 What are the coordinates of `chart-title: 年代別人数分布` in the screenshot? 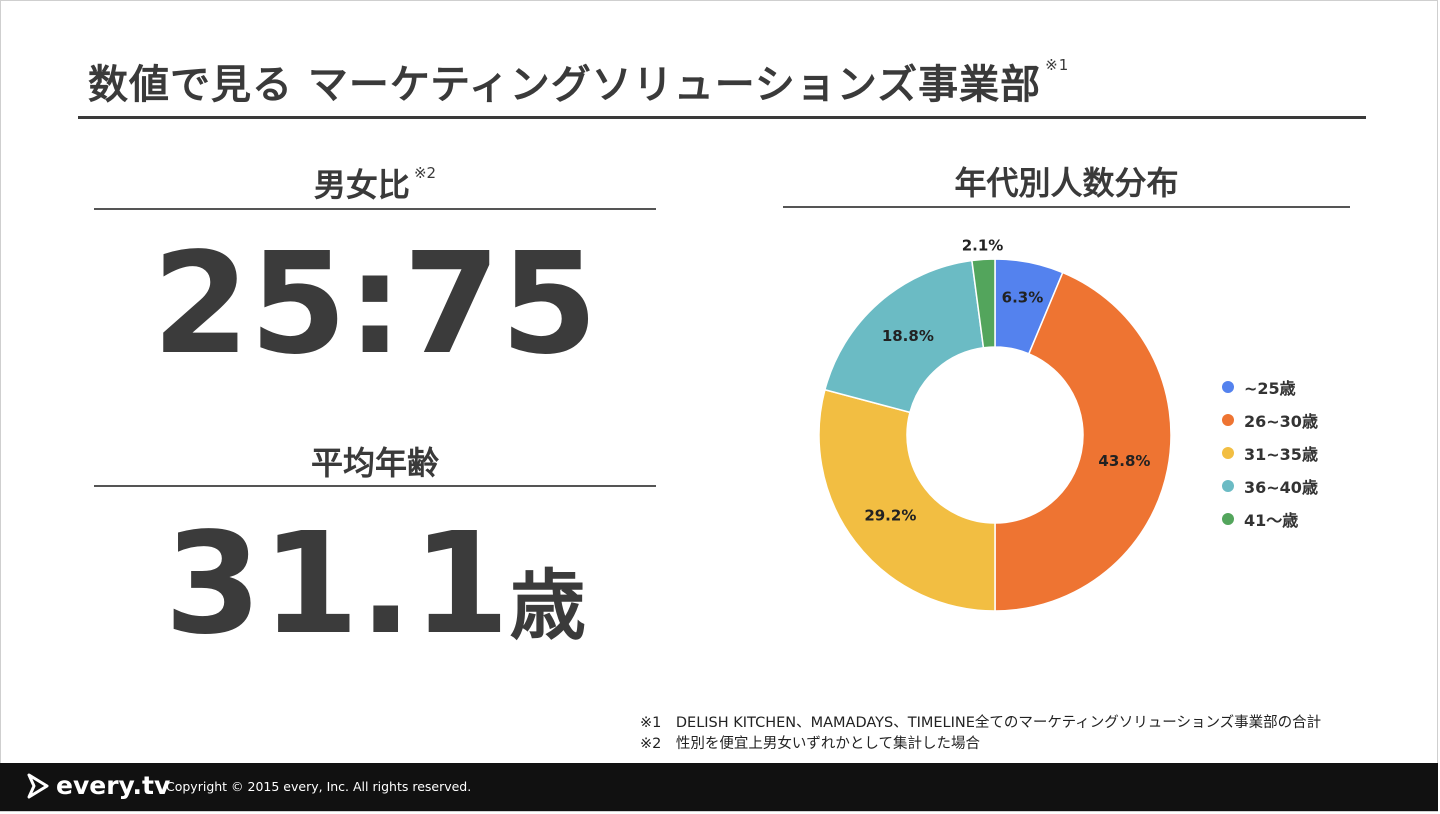 It's located at (1066, 183).